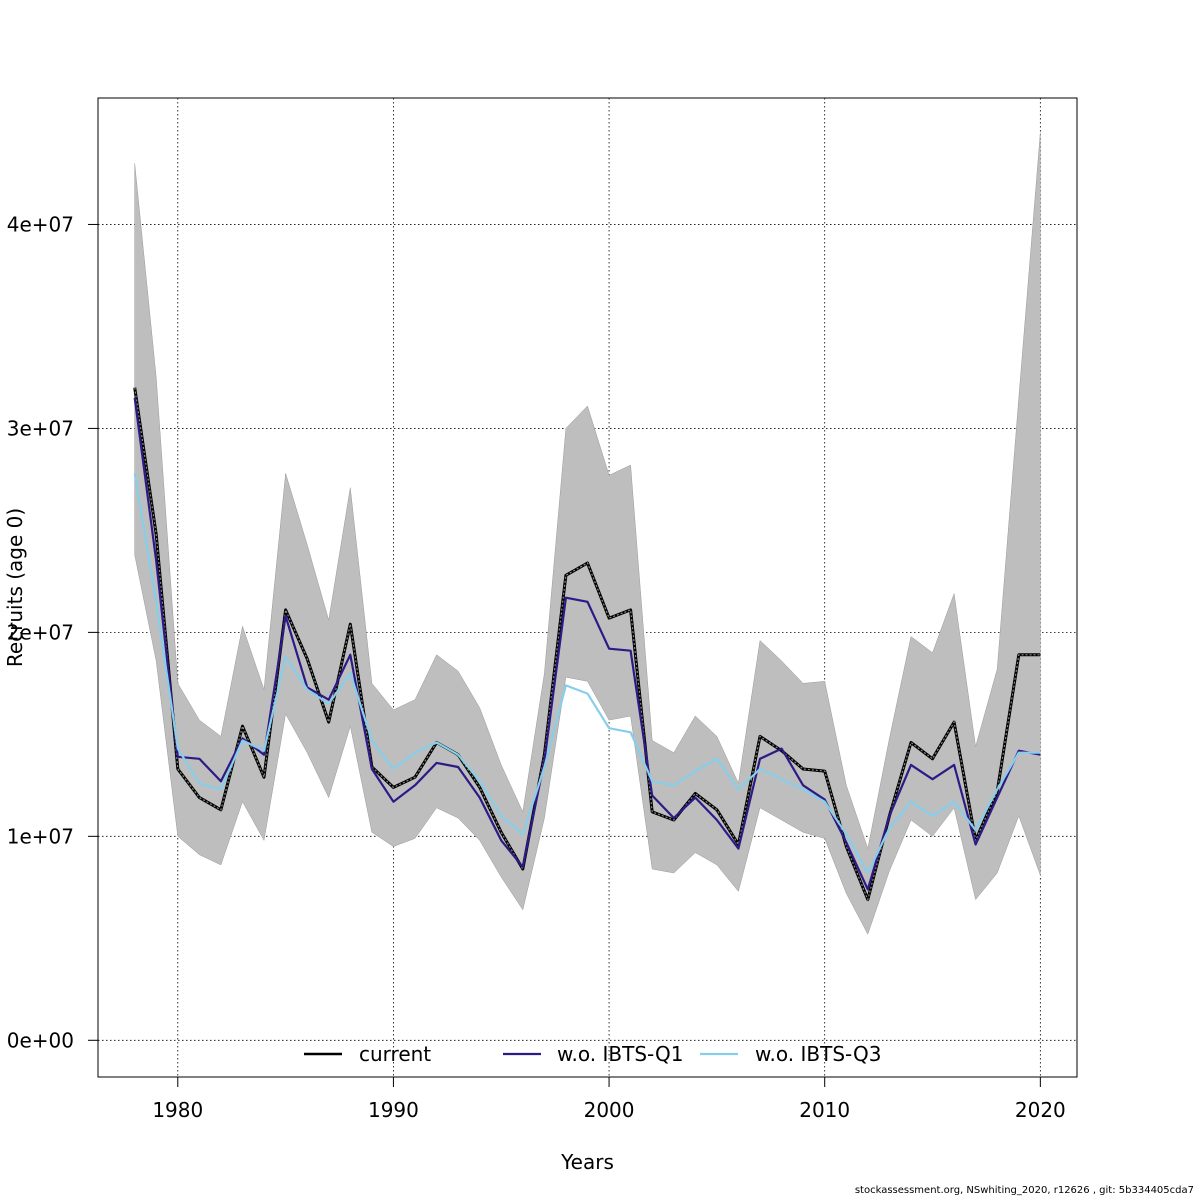 This screenshot has width=1200, height=1200. What do you see at coordinates (40, 1040) in the screenshot?
I see `y-tick-label: 0e+00` at bounding box center [40, 1040].